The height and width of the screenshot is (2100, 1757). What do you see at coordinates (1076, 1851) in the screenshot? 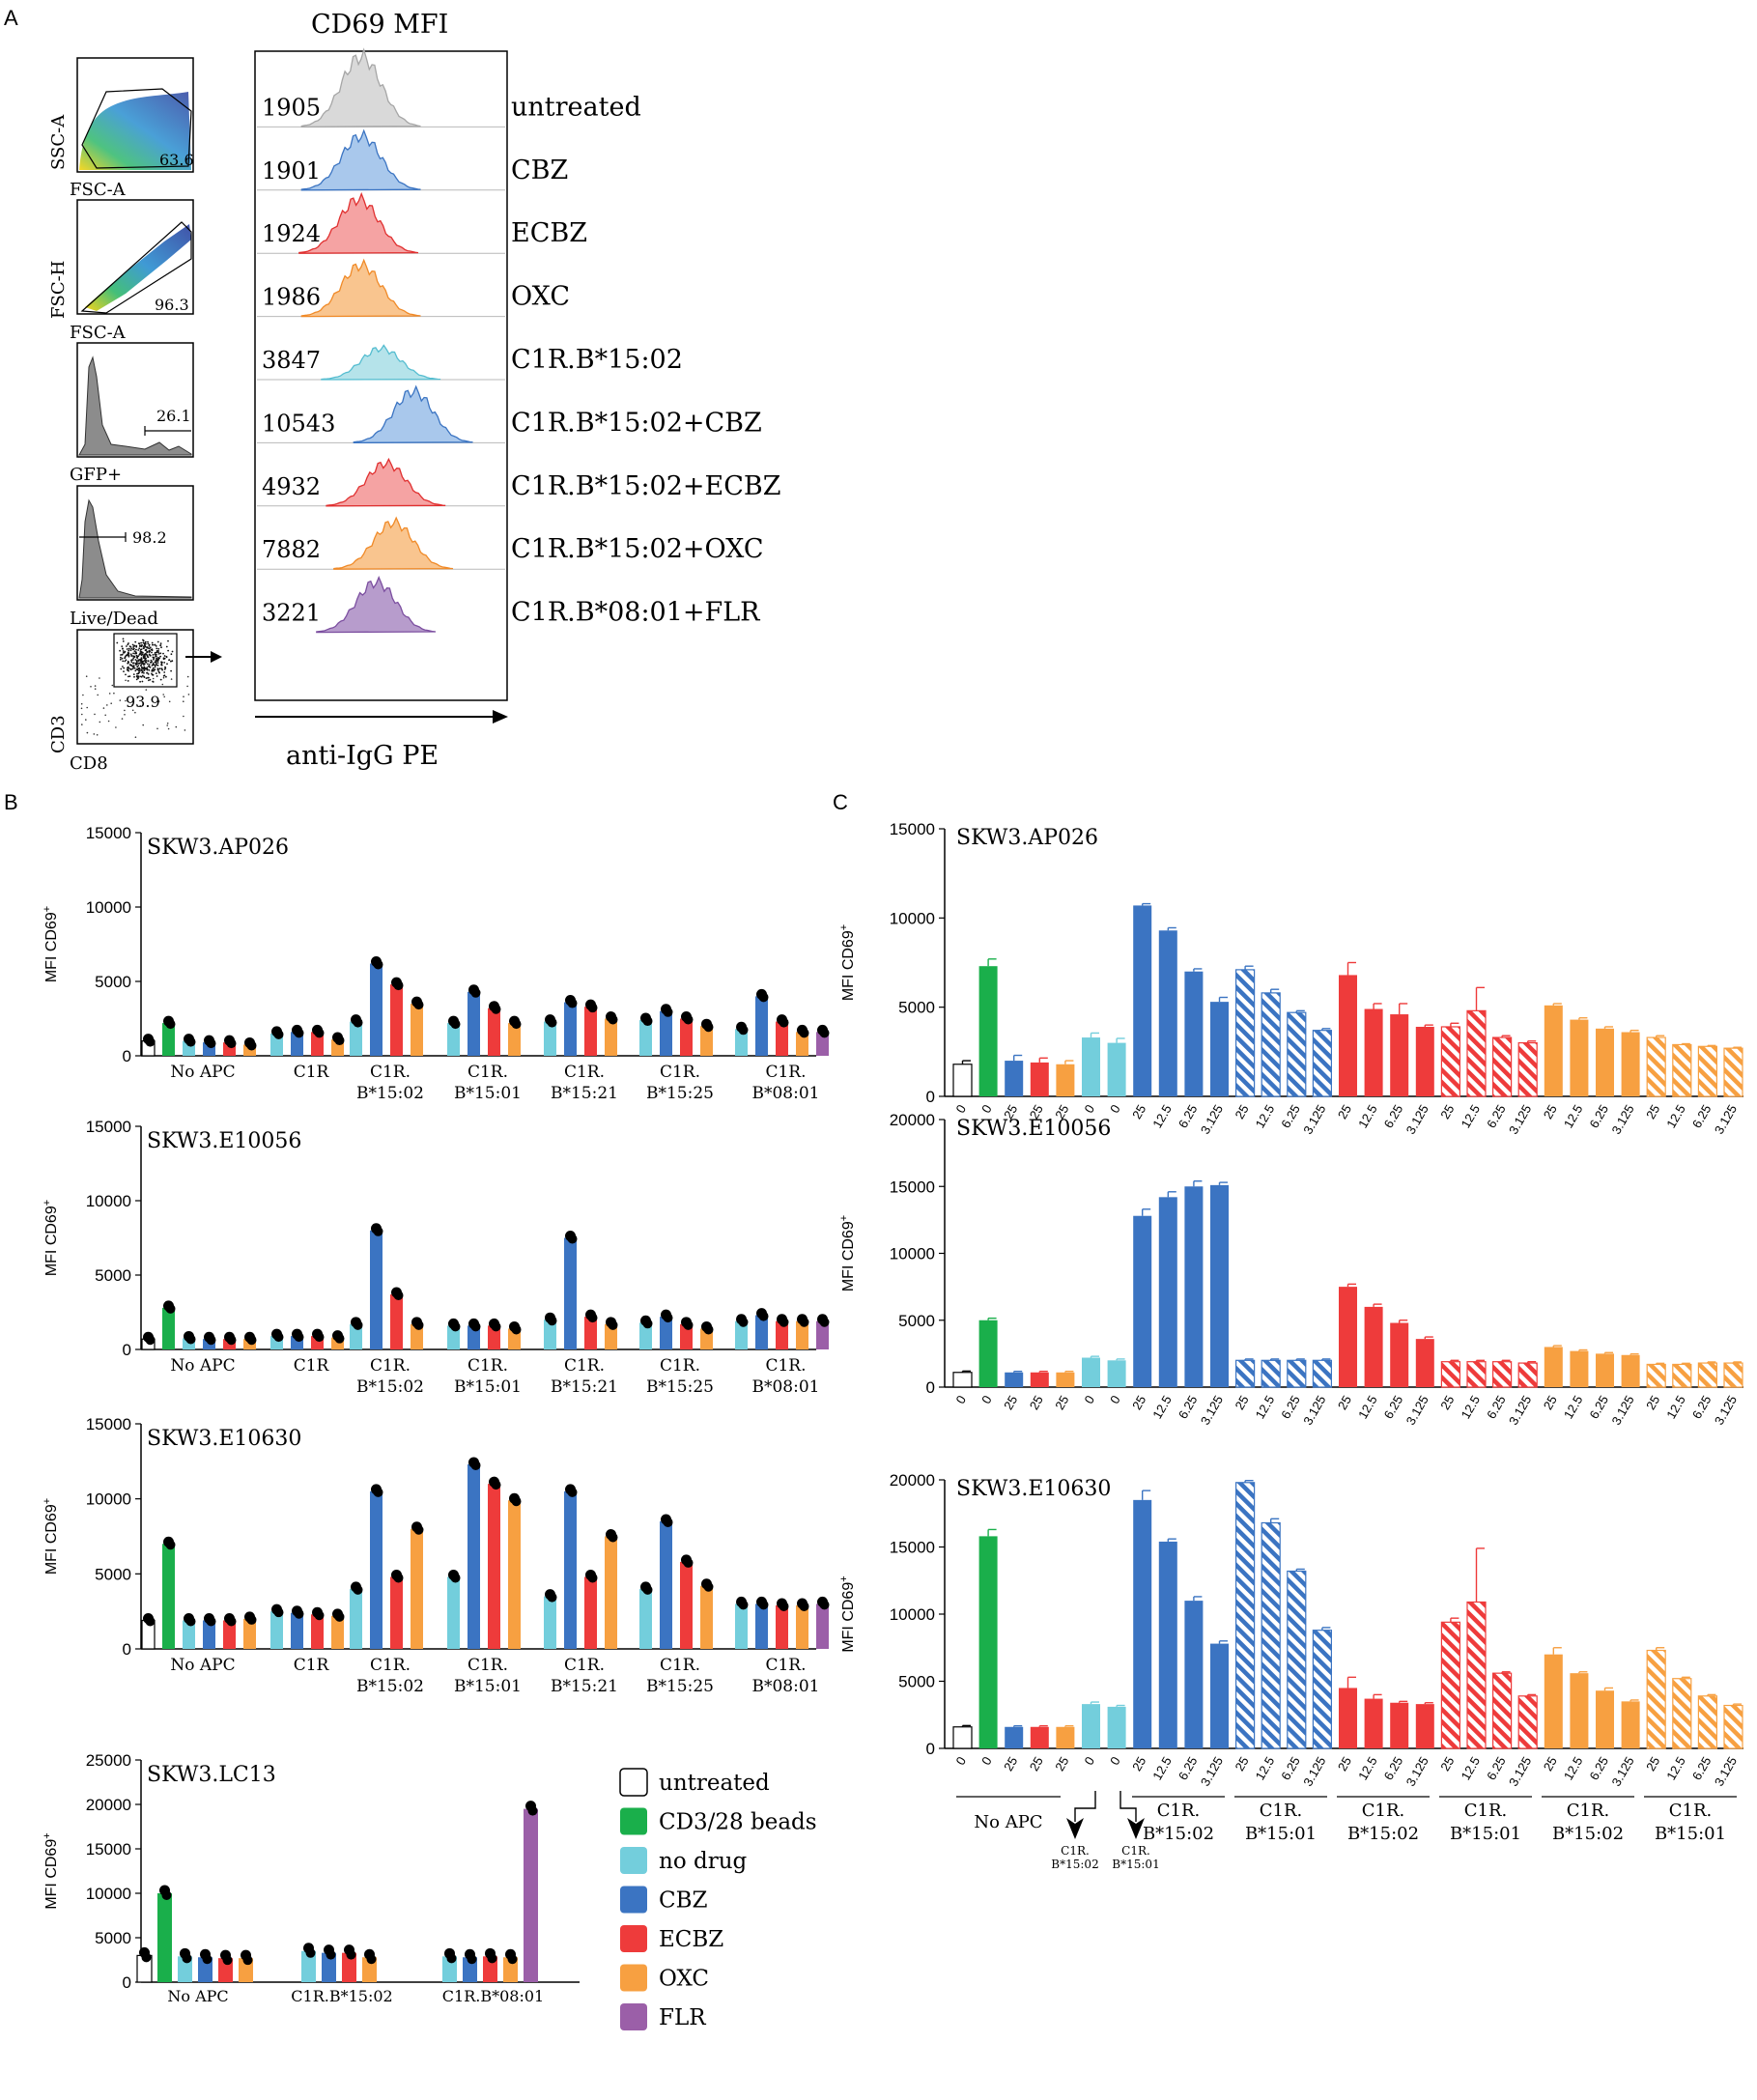
I see `arrow-label: C1R.` at bounding box center [1076, 1851].